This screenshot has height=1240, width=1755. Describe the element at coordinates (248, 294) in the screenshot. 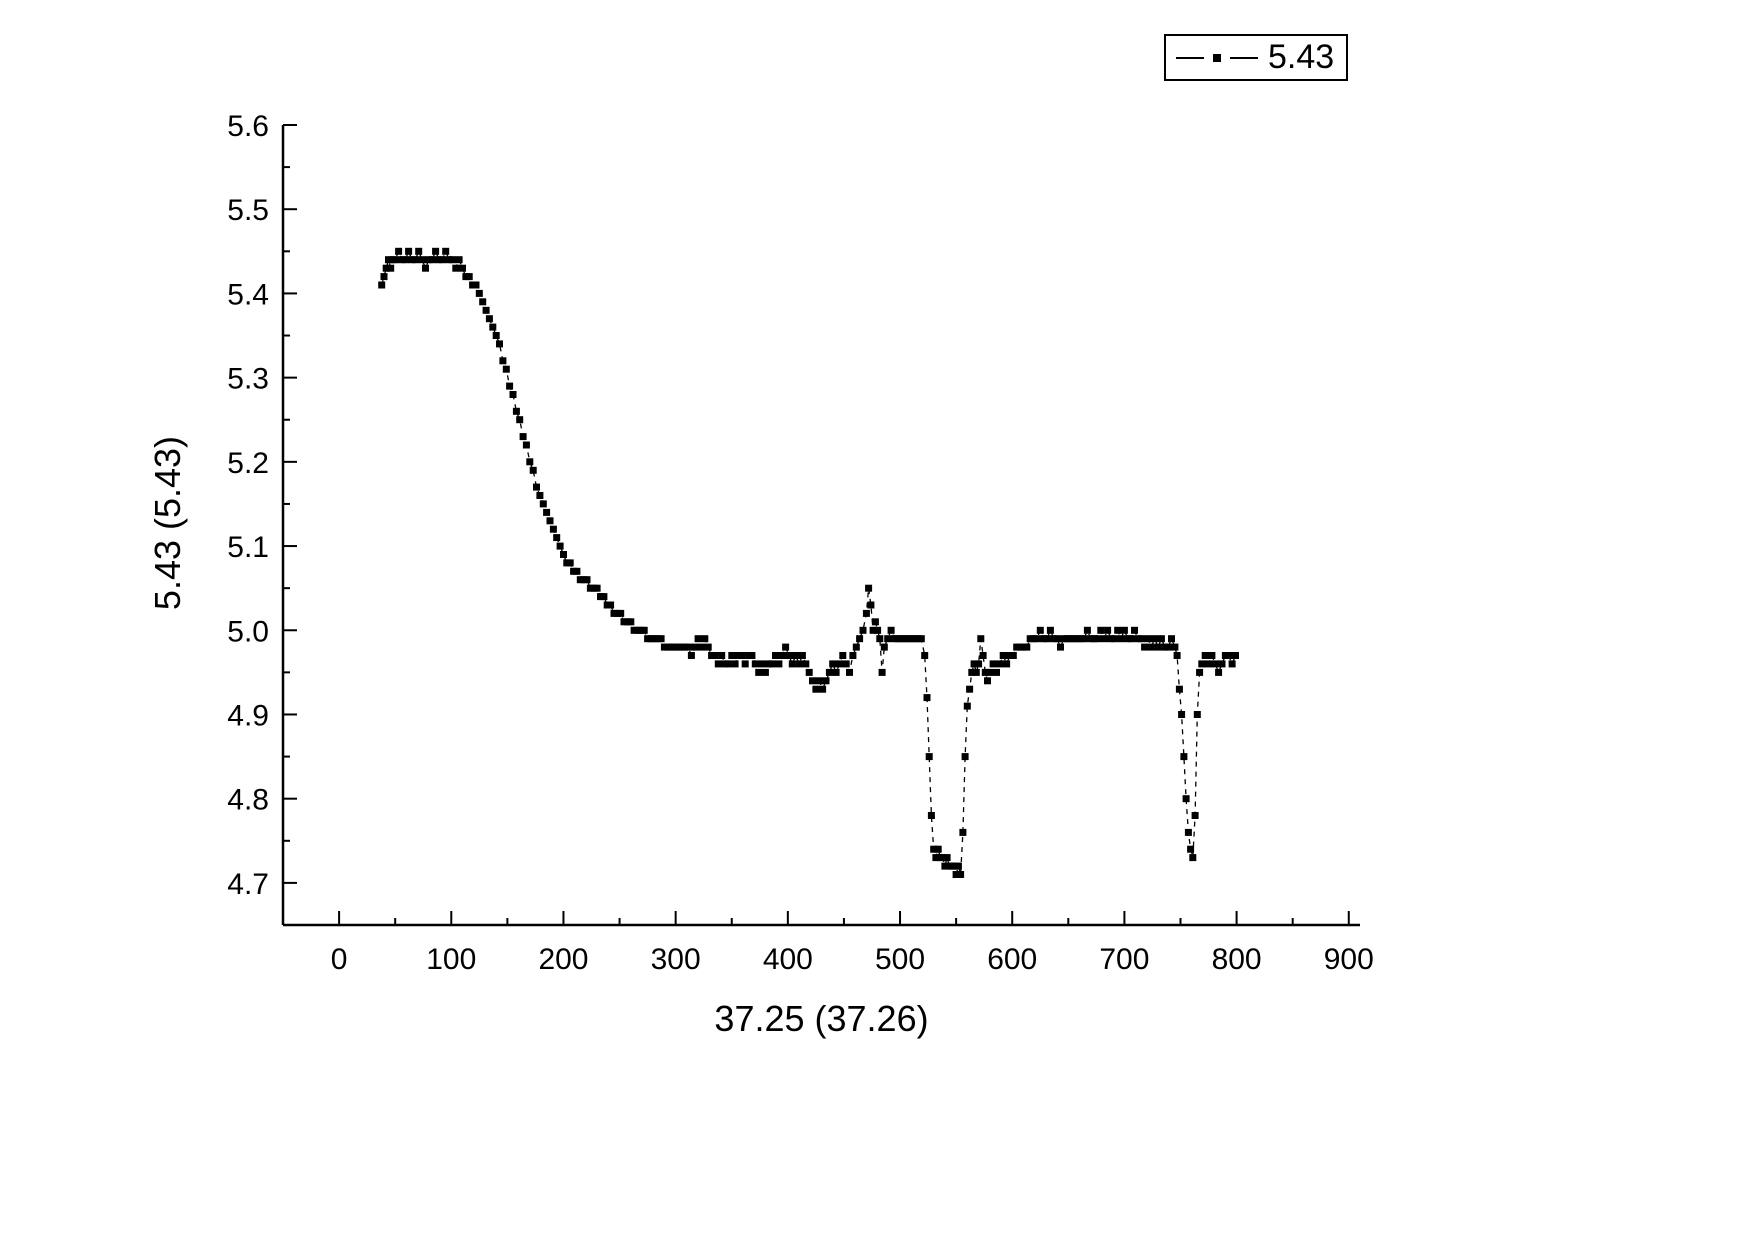

I see `svg-text: 5.4` at that location.